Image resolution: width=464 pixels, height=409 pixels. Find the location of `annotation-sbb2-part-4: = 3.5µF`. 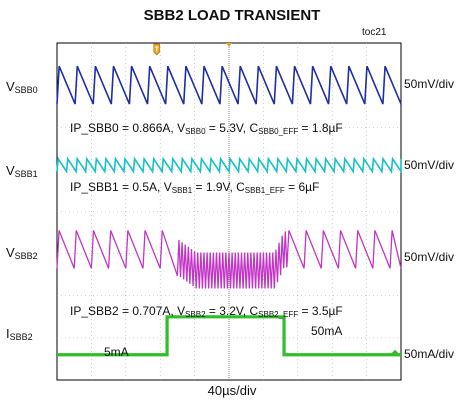

annotation-sbb2-part-4: = 3.5µF is located at coordinates (320, 311).